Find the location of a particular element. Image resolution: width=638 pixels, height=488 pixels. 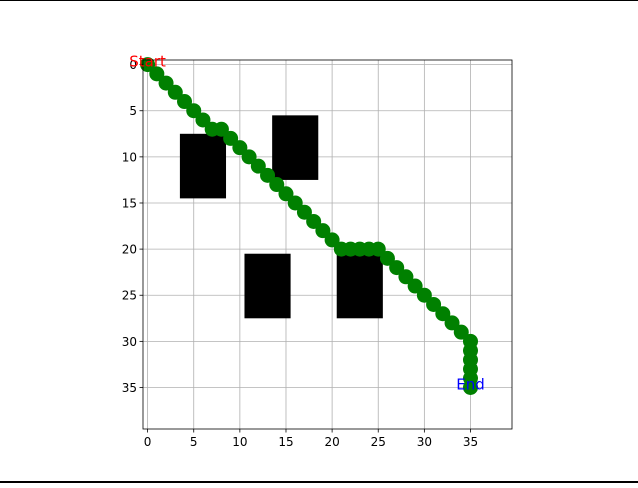

x-tick-label: 5 is located at coordinates (194, 442).